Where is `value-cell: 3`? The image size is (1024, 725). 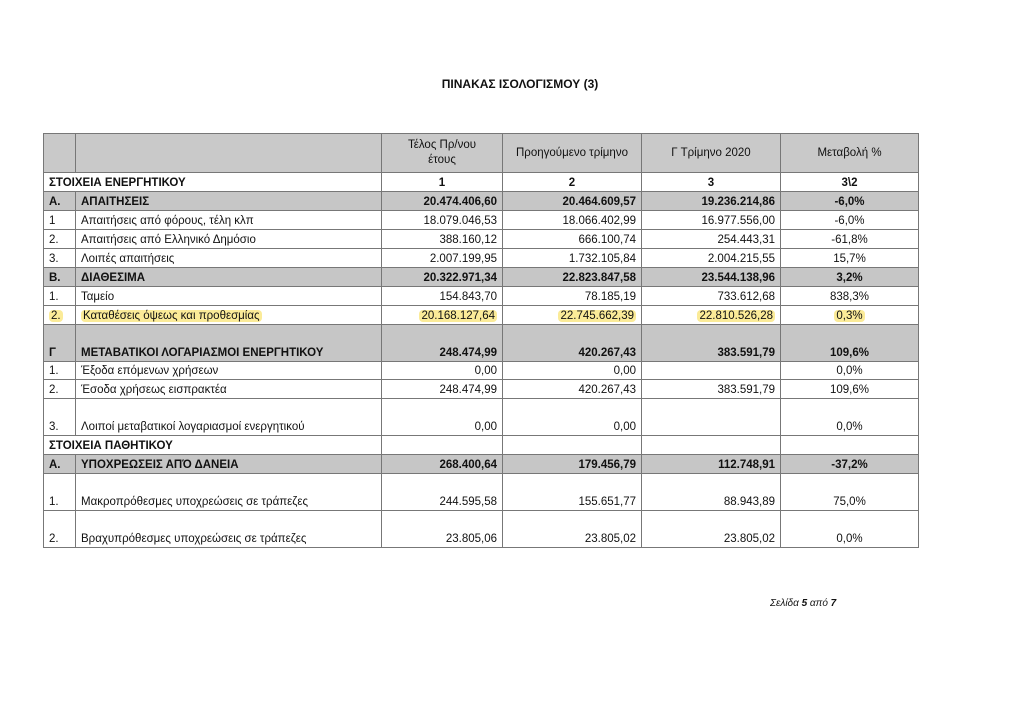 value-cell: 3 is located at coordinates (711, 182).